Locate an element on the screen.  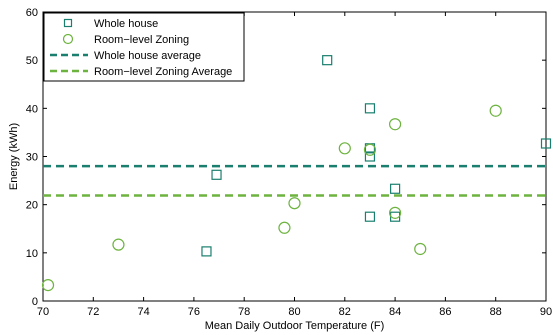
x-tick-label: 80 is located at coordinates (294, 312).